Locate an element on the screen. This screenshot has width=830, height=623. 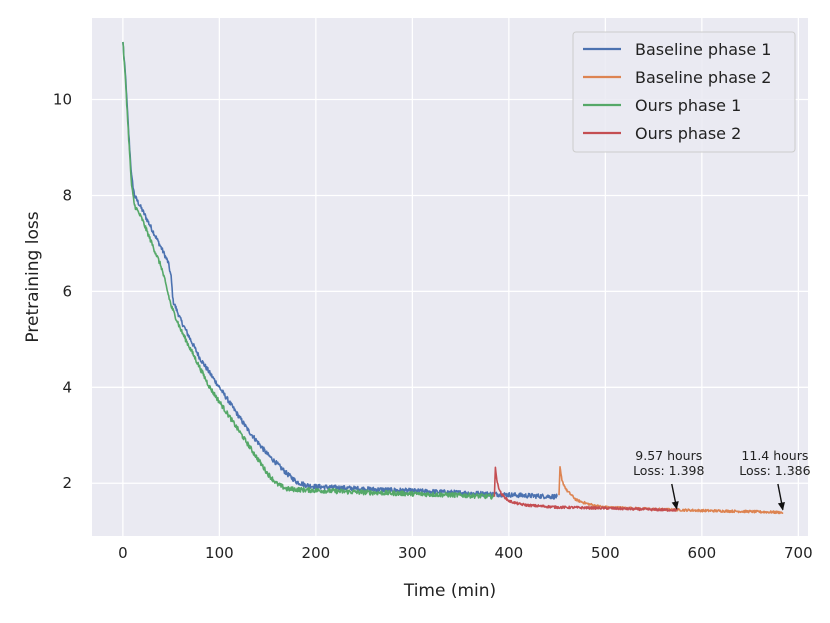
x-tick-label: 100 is located at coordinates (219, 553).